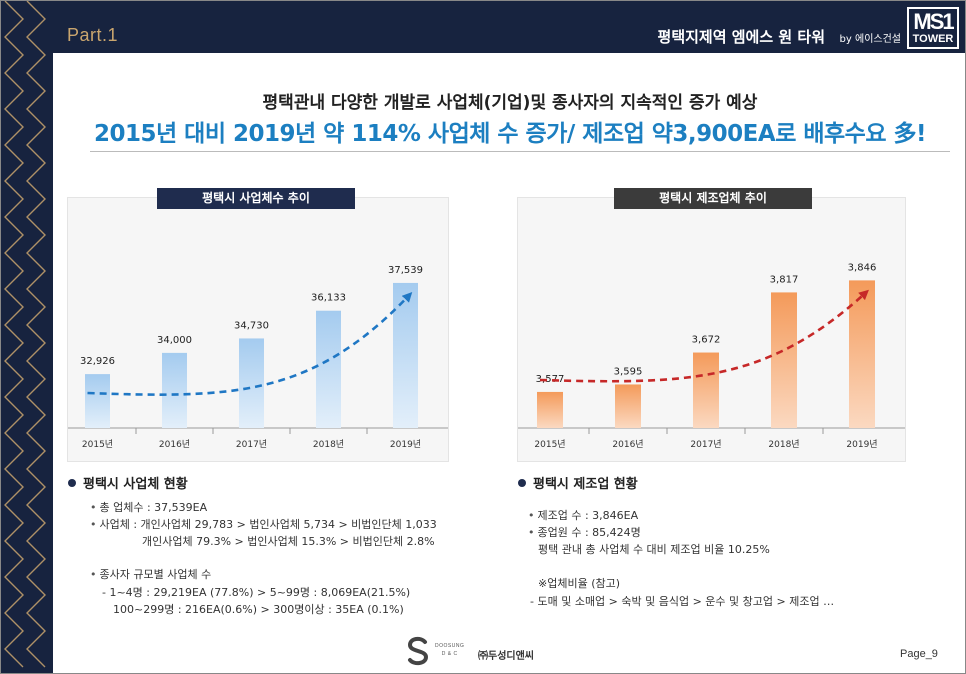 This screenshot has width=966, height=674. I want to click on business-value-label: 34,000, so click(174, 340).